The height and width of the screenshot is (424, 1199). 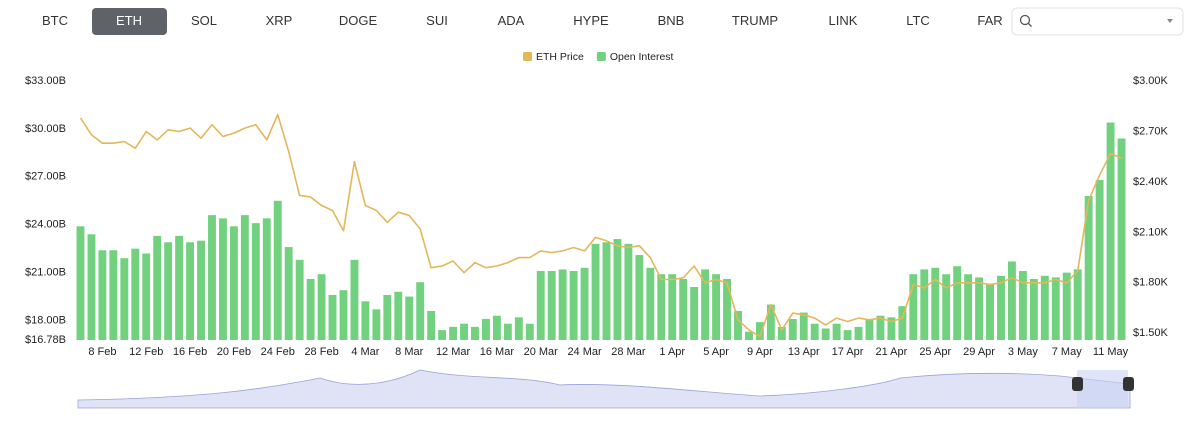 I want to click on tab: SUI, so click(x=437, y=20).